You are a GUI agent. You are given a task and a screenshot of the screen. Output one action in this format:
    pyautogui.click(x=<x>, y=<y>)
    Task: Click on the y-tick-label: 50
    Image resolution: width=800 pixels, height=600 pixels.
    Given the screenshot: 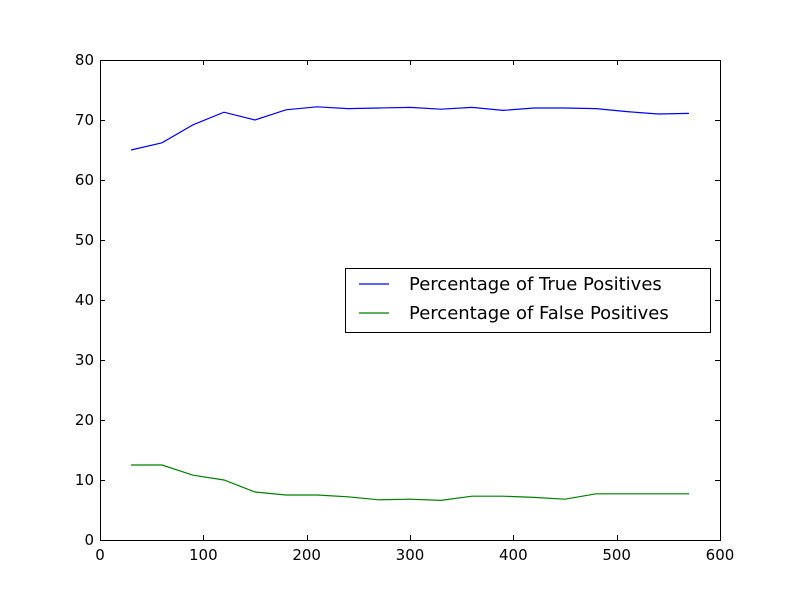 What is the action you would take?
    pyautogui.click(x=84, y=240)
    